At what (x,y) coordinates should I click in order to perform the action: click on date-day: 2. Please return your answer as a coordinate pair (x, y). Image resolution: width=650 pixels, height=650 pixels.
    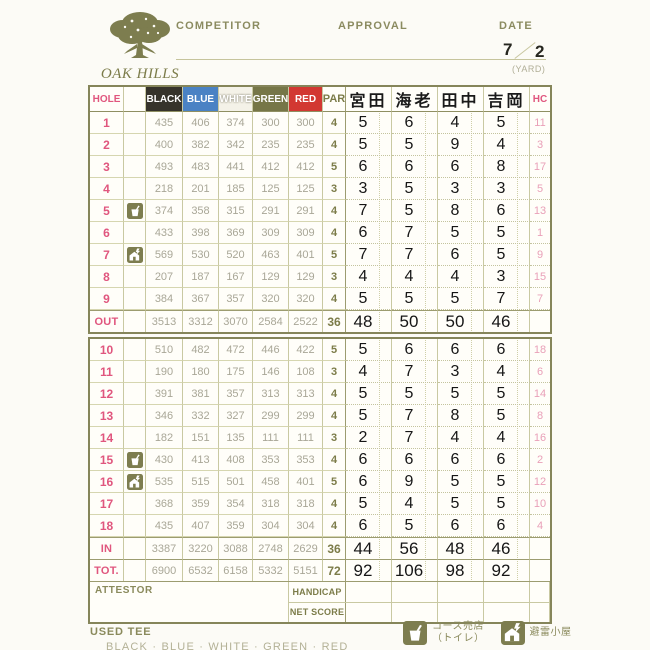
    Looking at the image, I should click on (540, 51).